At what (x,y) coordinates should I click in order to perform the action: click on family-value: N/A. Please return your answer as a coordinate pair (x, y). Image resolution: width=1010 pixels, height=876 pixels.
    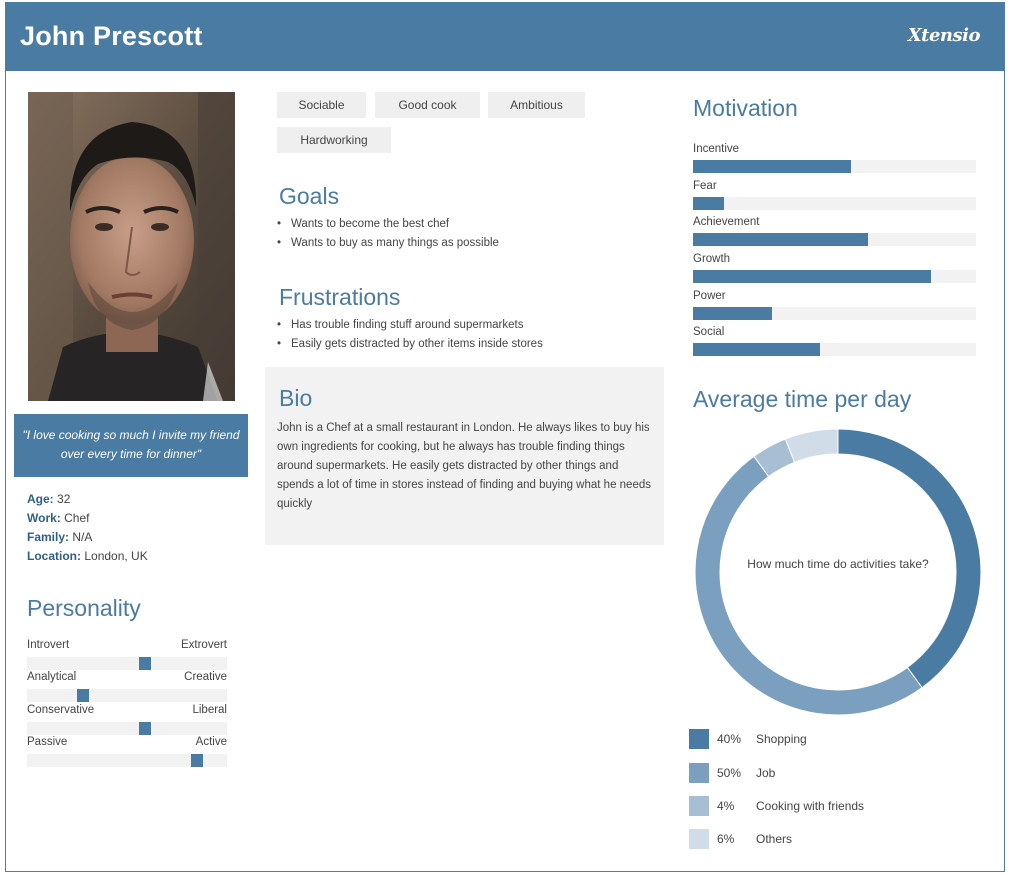
    Looking at the image, I should click on (82, 537).